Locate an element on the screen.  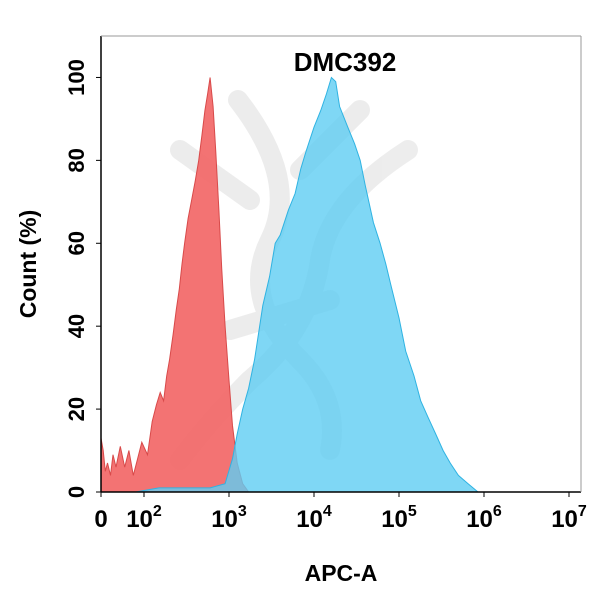
y-tick-label: 40 is located at coordinates (76, 326).